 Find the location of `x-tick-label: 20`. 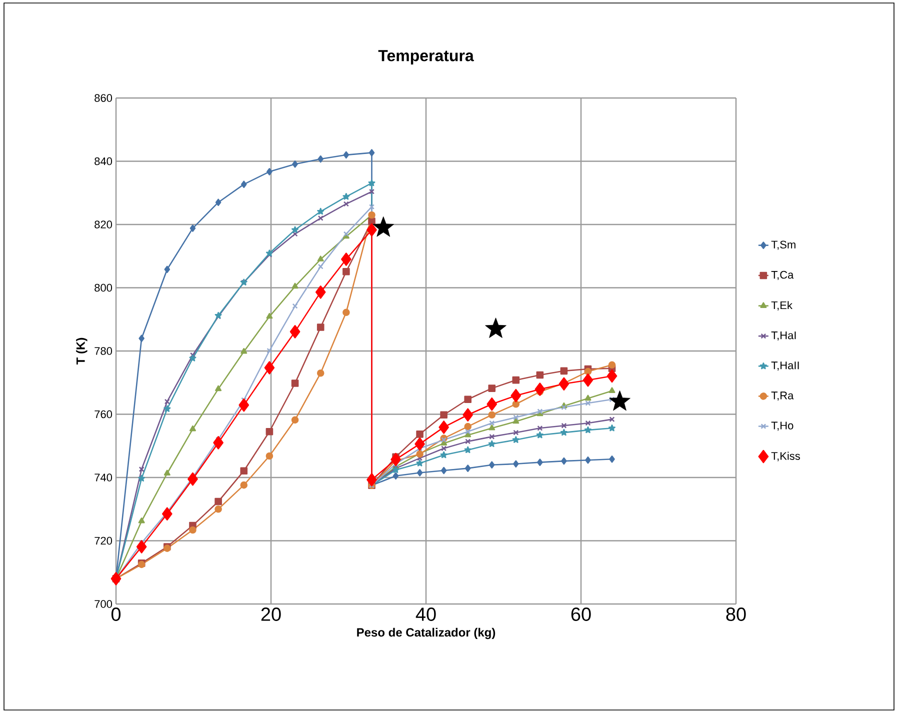

x-tick-label: 20 is located at coordinates (271, 614).